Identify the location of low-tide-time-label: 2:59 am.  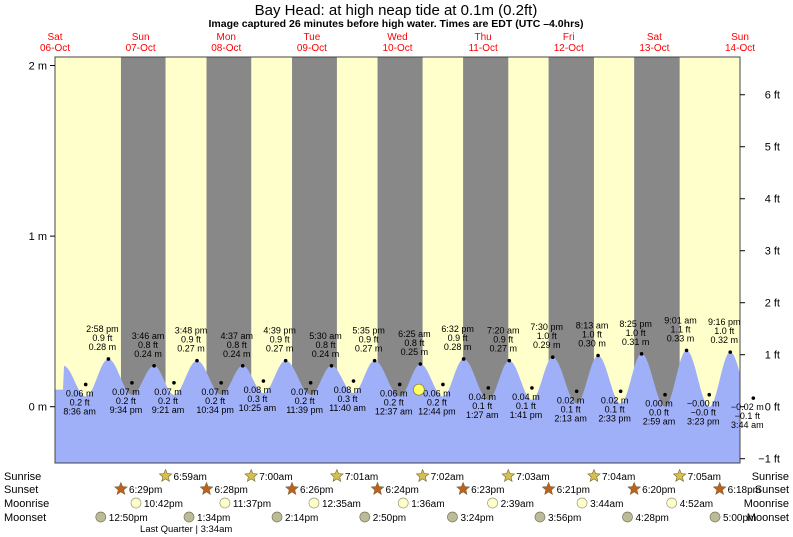
(659, 422).